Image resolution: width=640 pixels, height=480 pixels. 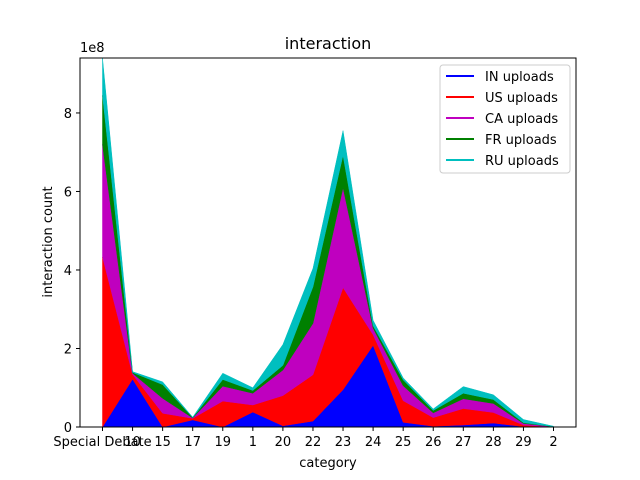 I want to click on y-axis-ticks: 0 2 4 6 8, so click(x=72, y=271).